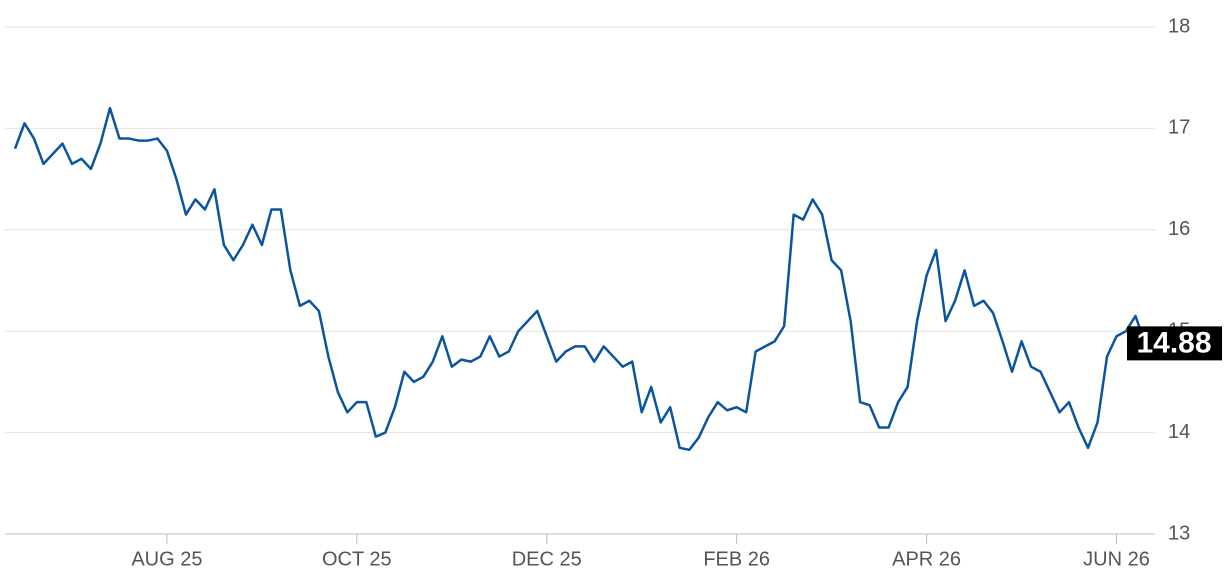  What do you see at coordinates (547, 559) in the screenshot?
I see `x-tick-label: DEC 25` at bounding box center [547, 559].